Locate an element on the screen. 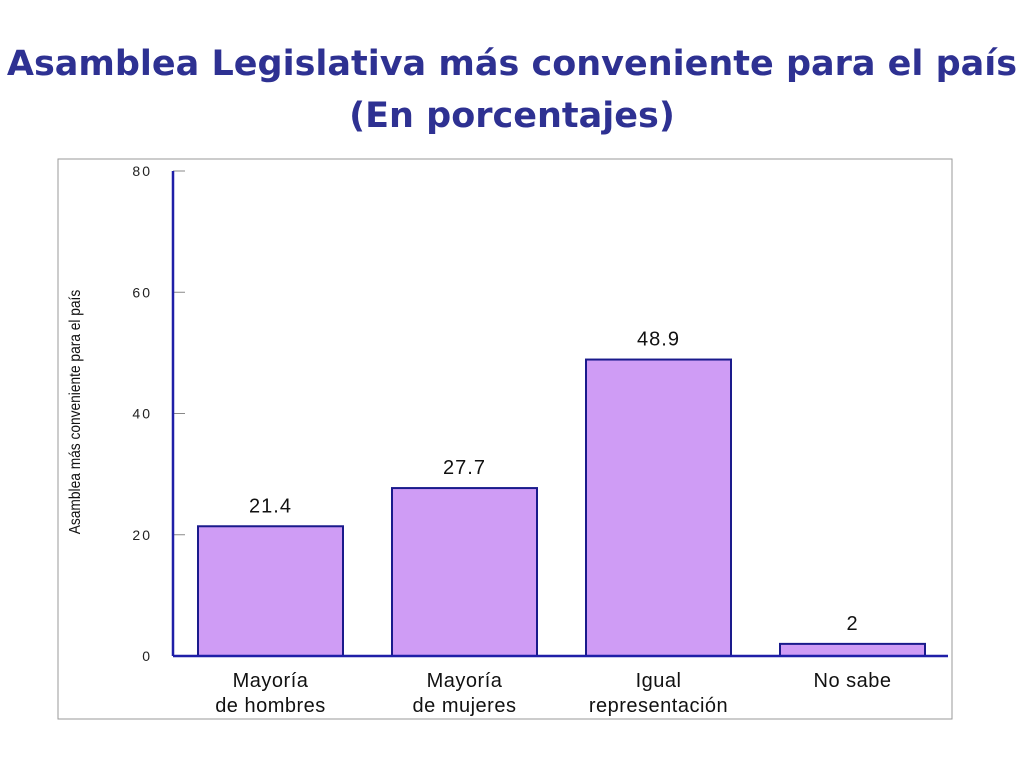  data-label: 21.4 is located at coordinates (270, 506).